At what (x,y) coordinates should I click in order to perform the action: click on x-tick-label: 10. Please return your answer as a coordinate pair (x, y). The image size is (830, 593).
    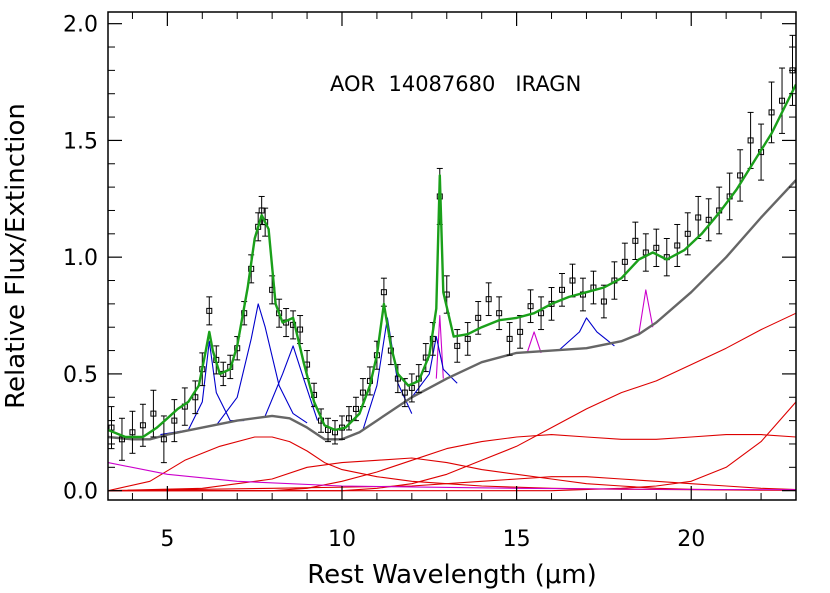
    Looking at the image, I should click on (342, 539).